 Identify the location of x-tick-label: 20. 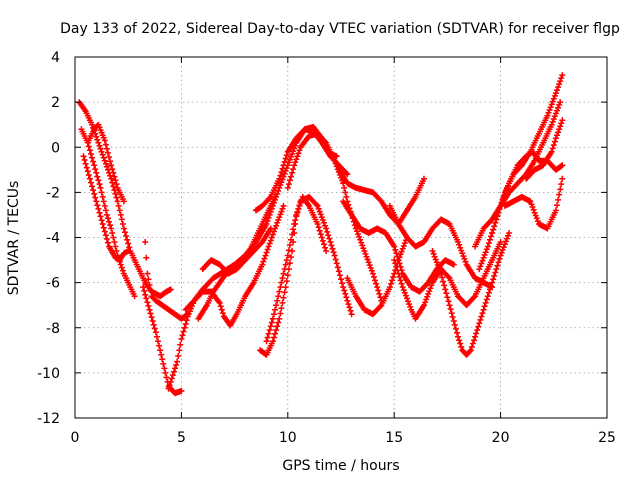
(501, 438).